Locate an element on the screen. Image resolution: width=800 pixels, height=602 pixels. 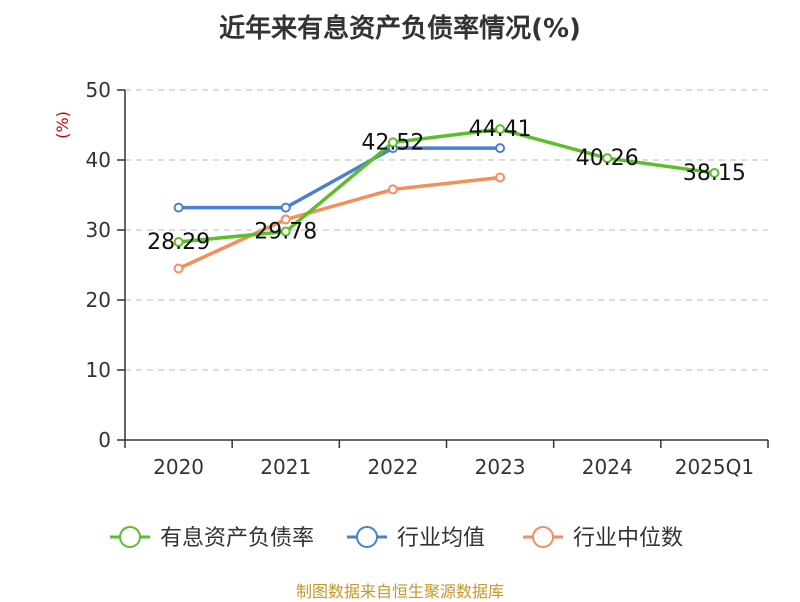
y-tick-label: 0 is located at coordinates (104, 440).